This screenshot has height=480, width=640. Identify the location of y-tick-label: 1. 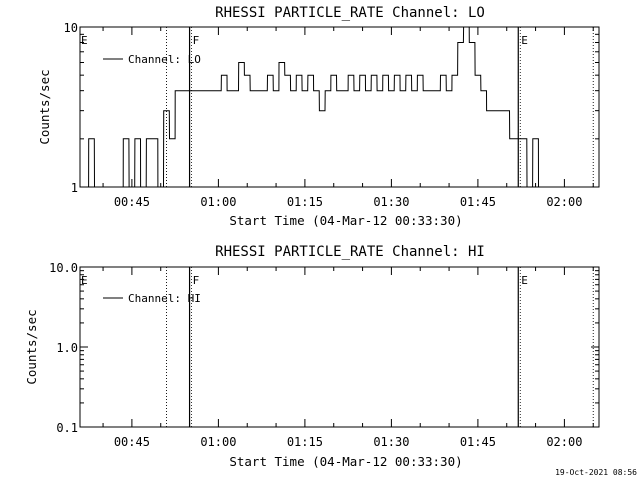
(74, 188).